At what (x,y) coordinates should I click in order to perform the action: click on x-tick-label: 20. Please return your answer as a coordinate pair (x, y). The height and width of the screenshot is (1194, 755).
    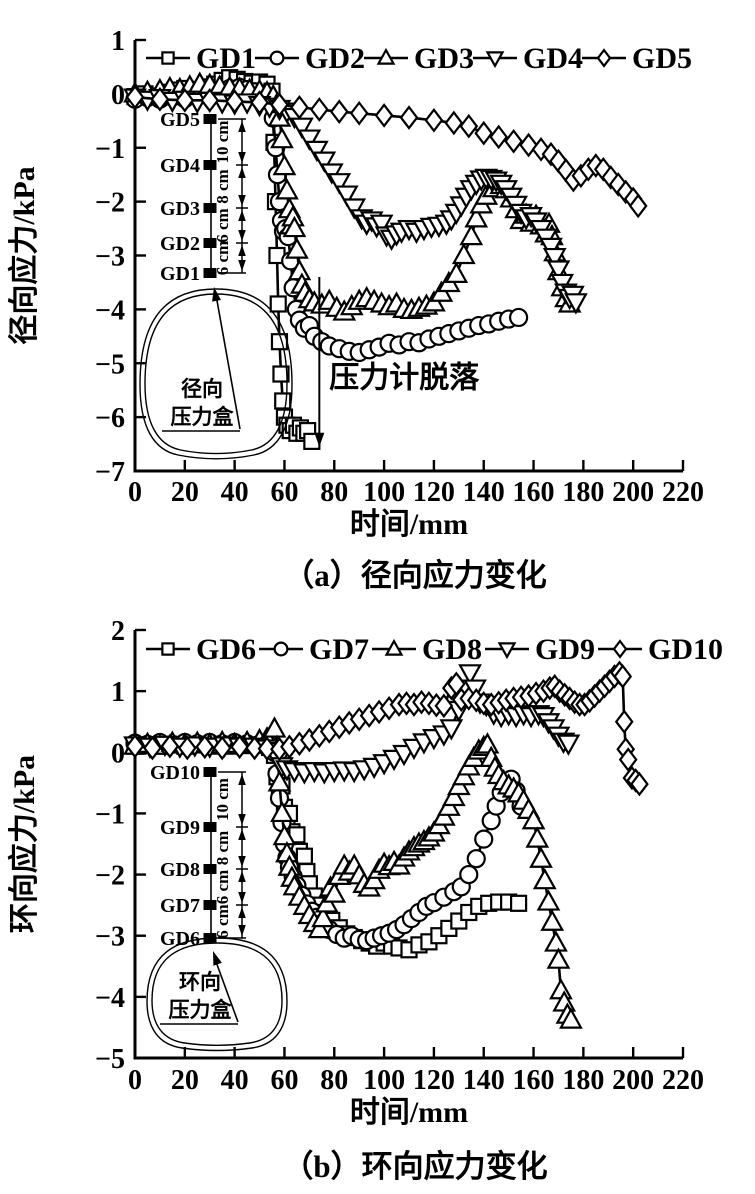
    Looking at the image, I should click on (185, 1080).